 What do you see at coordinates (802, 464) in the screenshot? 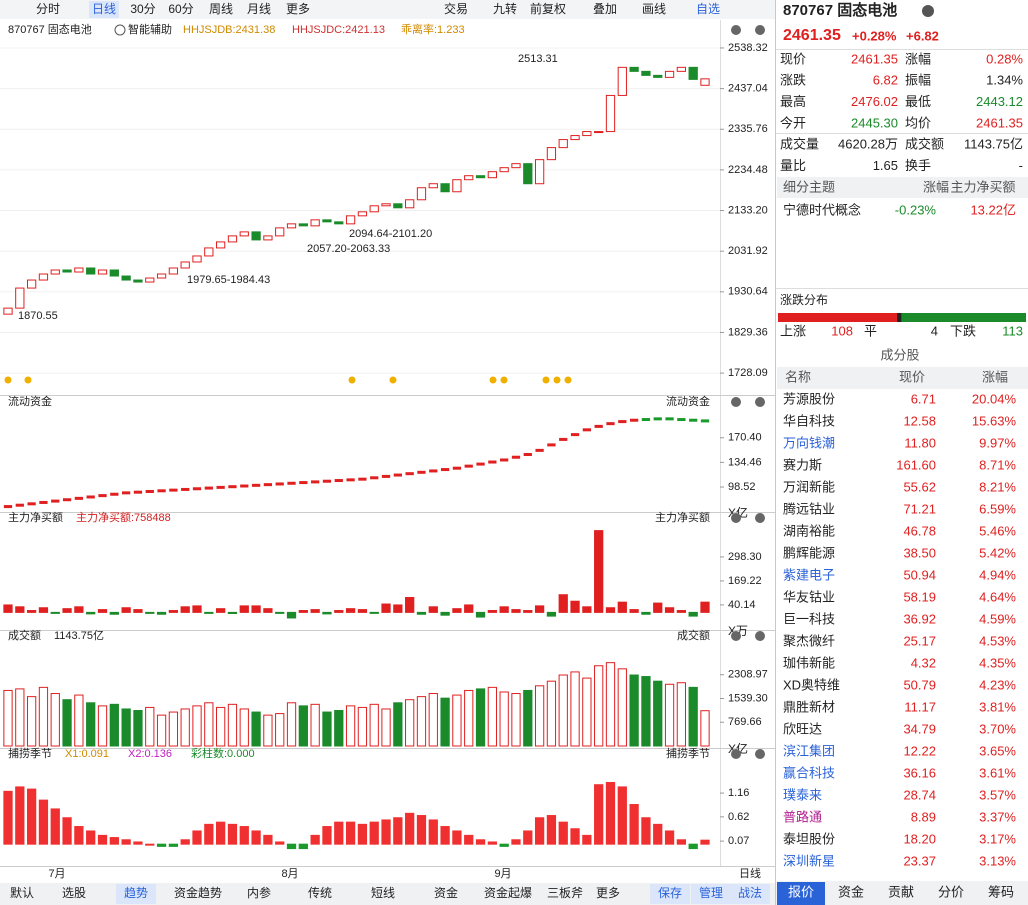
I see `stock-name: 赛力斯` at bounding box center [802, 464].